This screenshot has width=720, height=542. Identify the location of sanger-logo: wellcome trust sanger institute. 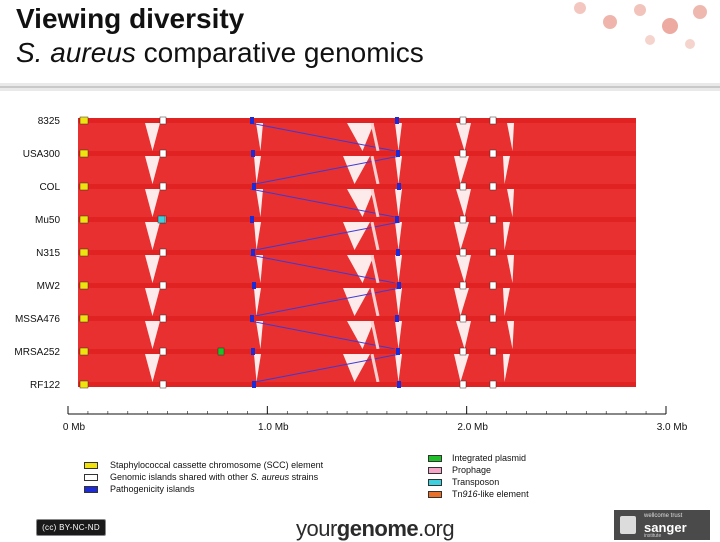
(662, 525).